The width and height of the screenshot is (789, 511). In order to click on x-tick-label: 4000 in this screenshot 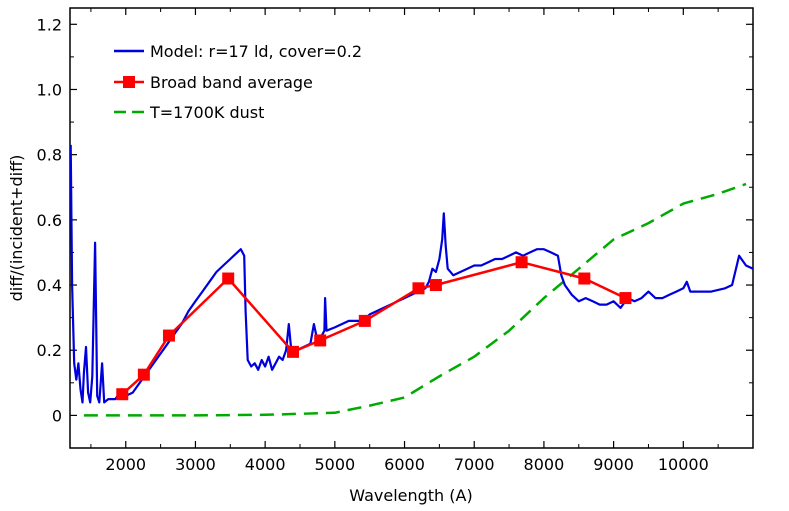, I will do `click(265, 464)`.